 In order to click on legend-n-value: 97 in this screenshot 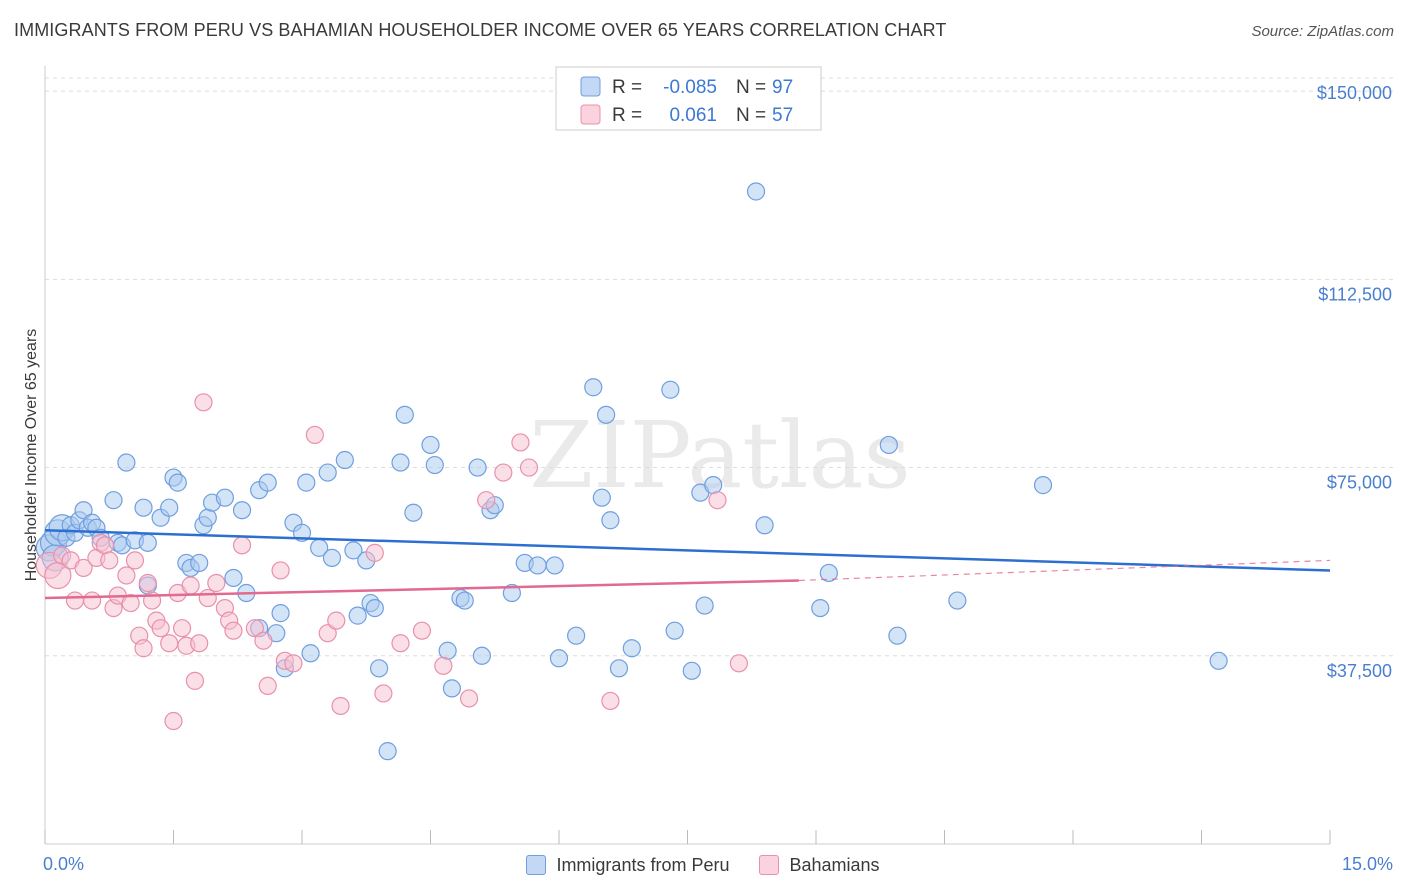, I will do `click(782, 87)`.